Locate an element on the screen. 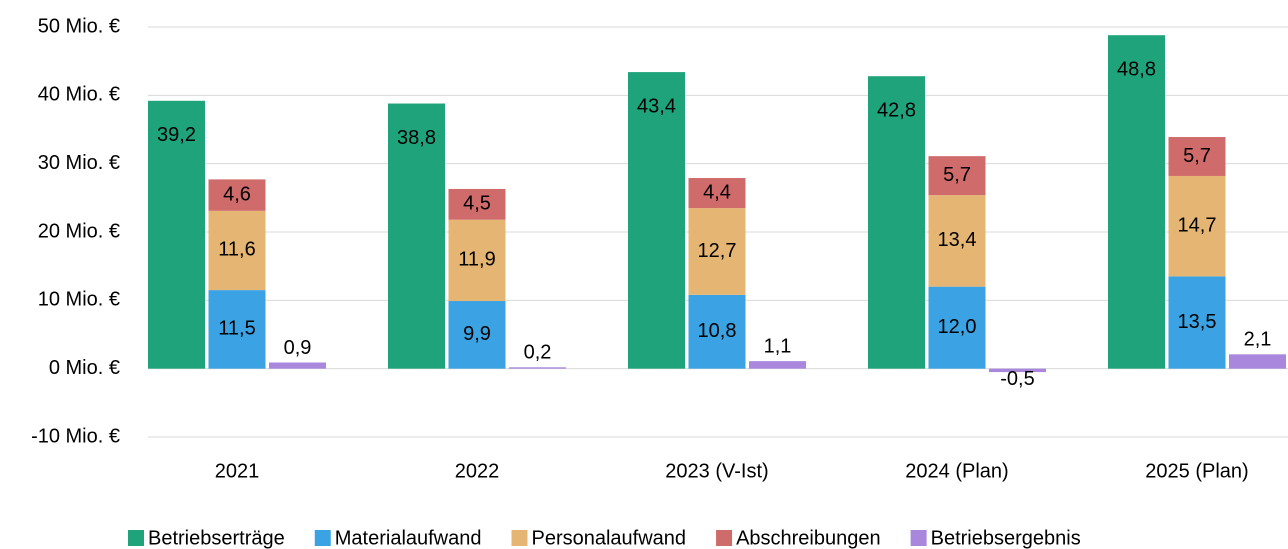  y-tick-label: 0 Mio. € is located at coordinates (84, 368).